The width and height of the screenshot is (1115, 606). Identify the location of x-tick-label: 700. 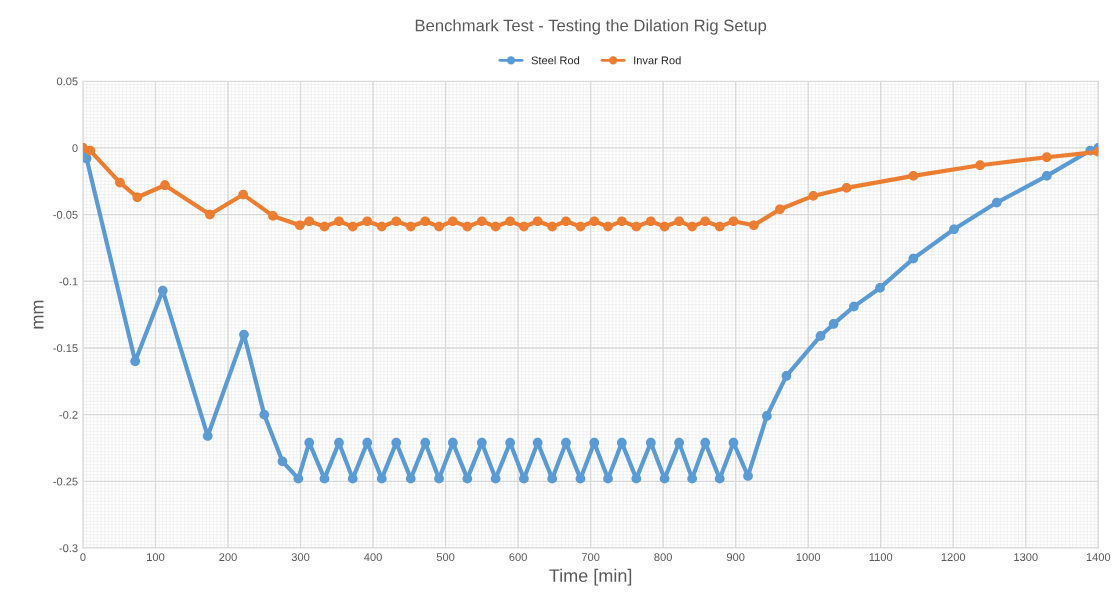
(590, 557).